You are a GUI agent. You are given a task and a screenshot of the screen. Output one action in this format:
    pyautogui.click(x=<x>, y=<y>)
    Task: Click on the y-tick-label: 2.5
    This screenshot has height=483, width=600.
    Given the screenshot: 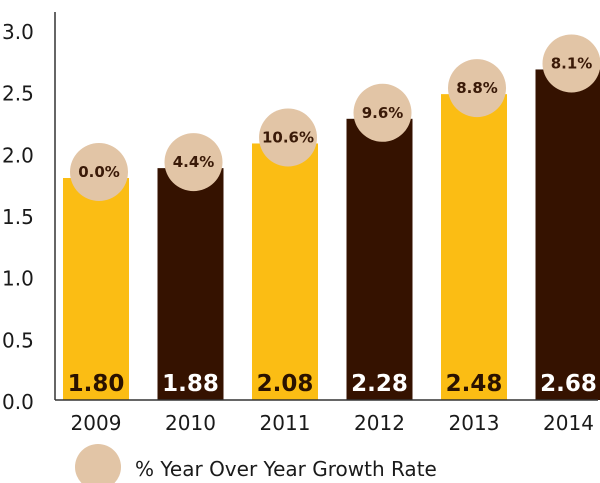 What is the action you would take?
    pyautogui.click(x=18, y=94)
    